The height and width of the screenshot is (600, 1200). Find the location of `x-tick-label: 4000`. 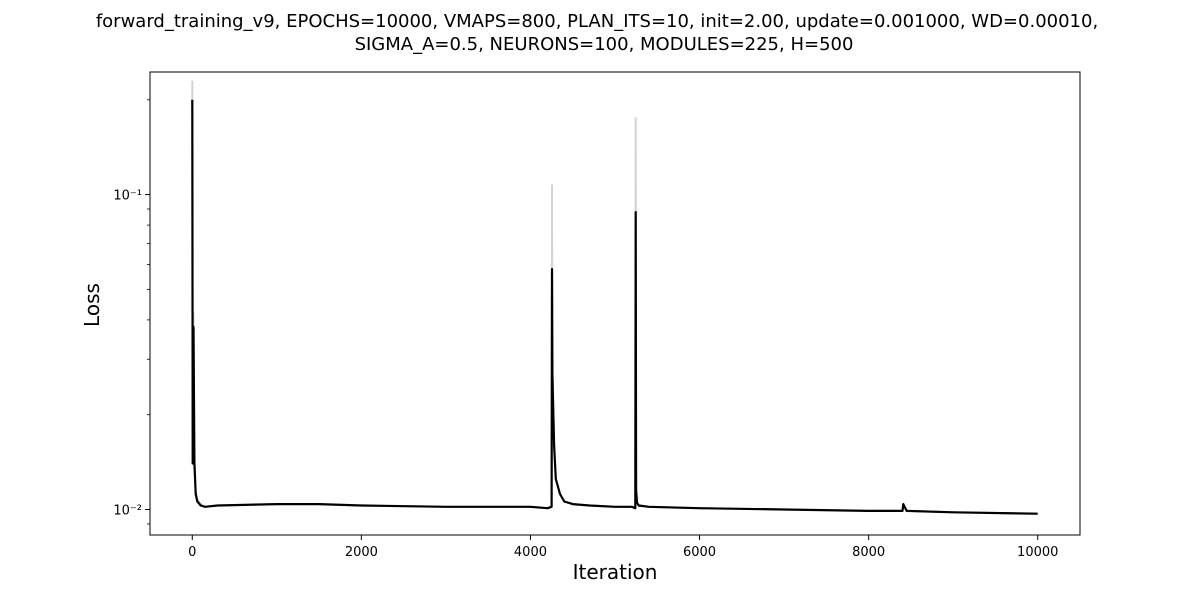

x-tick-label: 4000 is located at coordinates (530, 552).